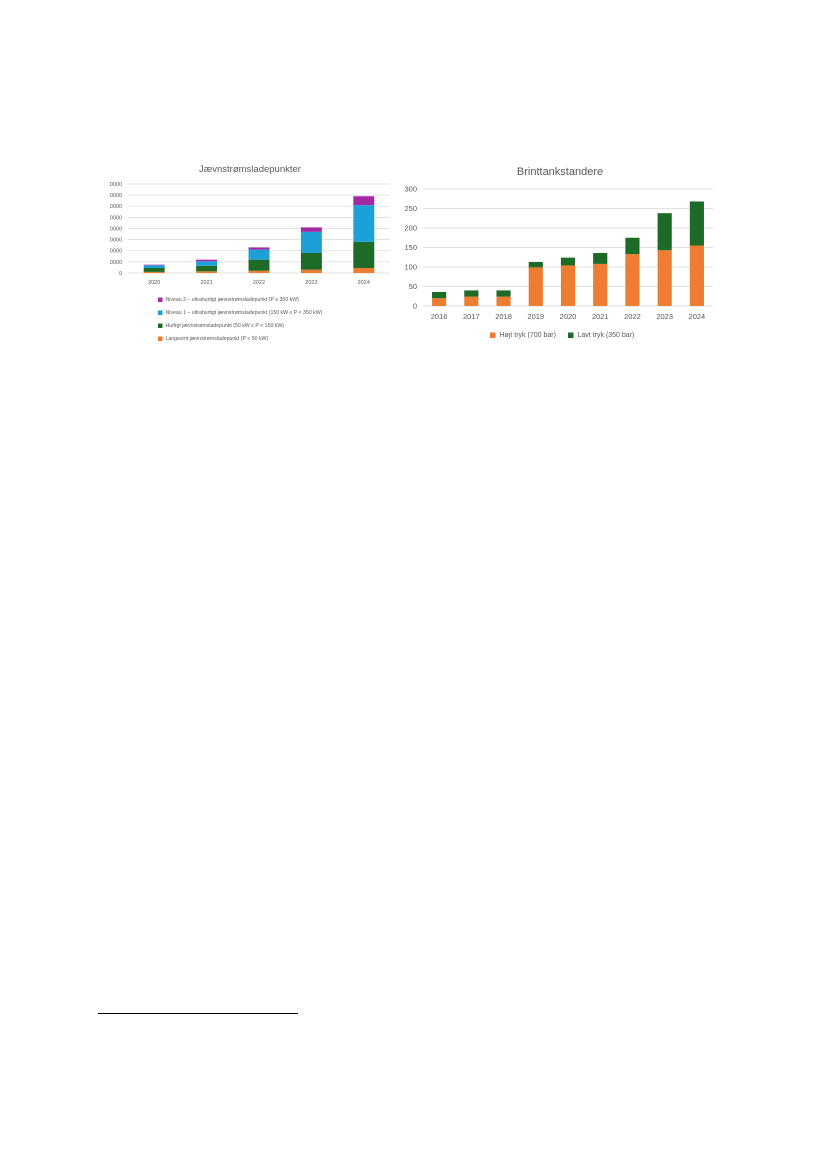  I want to click on y-tick-label: 50, so click(413, 286).